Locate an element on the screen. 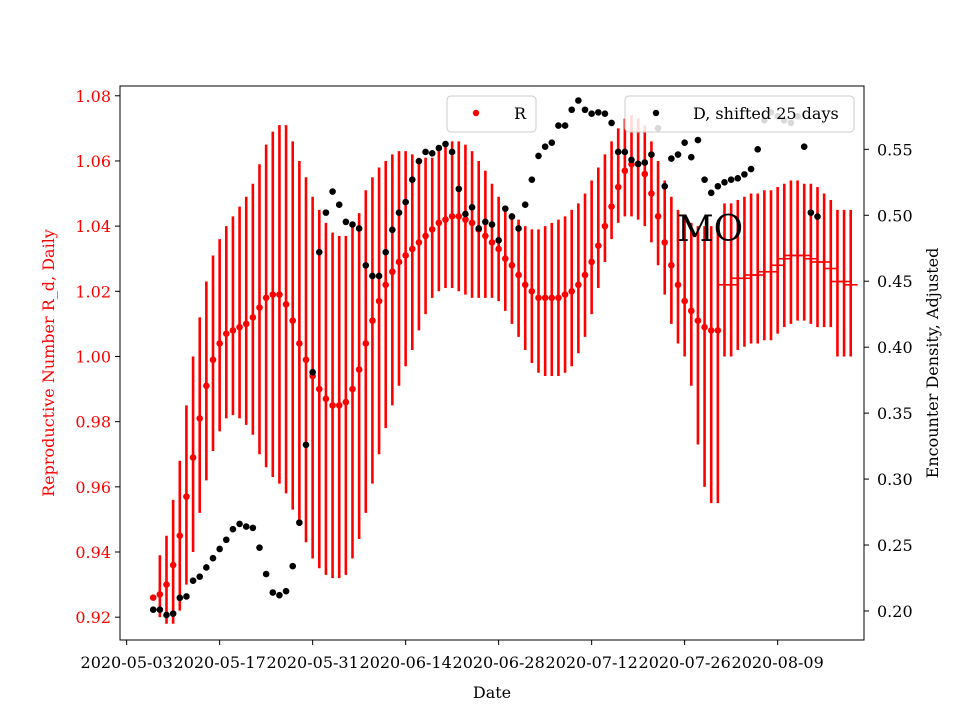 Image resolution: width=960 pixels, height=724 pixels. y-right-tick-label: 0.25 is located at coordinates (895, 545).